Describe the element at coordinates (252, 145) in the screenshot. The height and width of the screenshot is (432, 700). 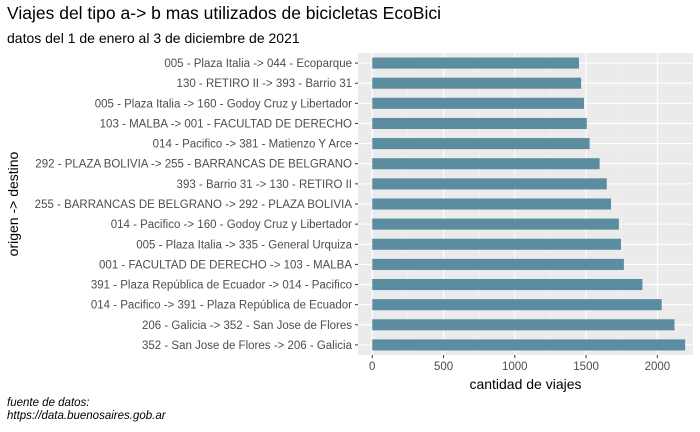
I see `y-tick-label: 014 - Pacifico -> 381 - Matienzo Y Arce` at that location.